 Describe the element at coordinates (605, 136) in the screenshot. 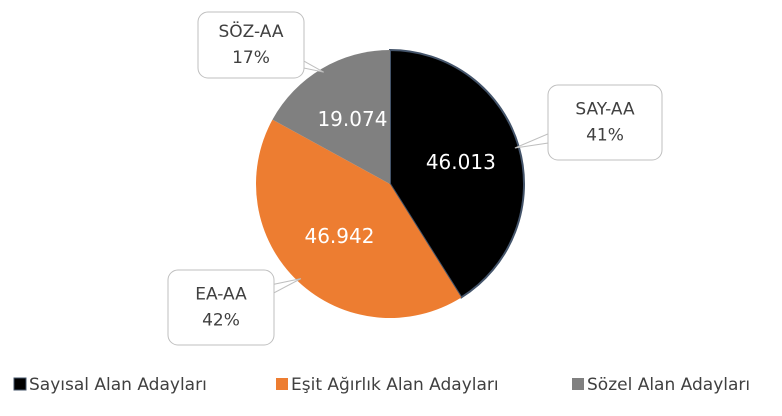

I see `callout-percent: 41%` at that location.